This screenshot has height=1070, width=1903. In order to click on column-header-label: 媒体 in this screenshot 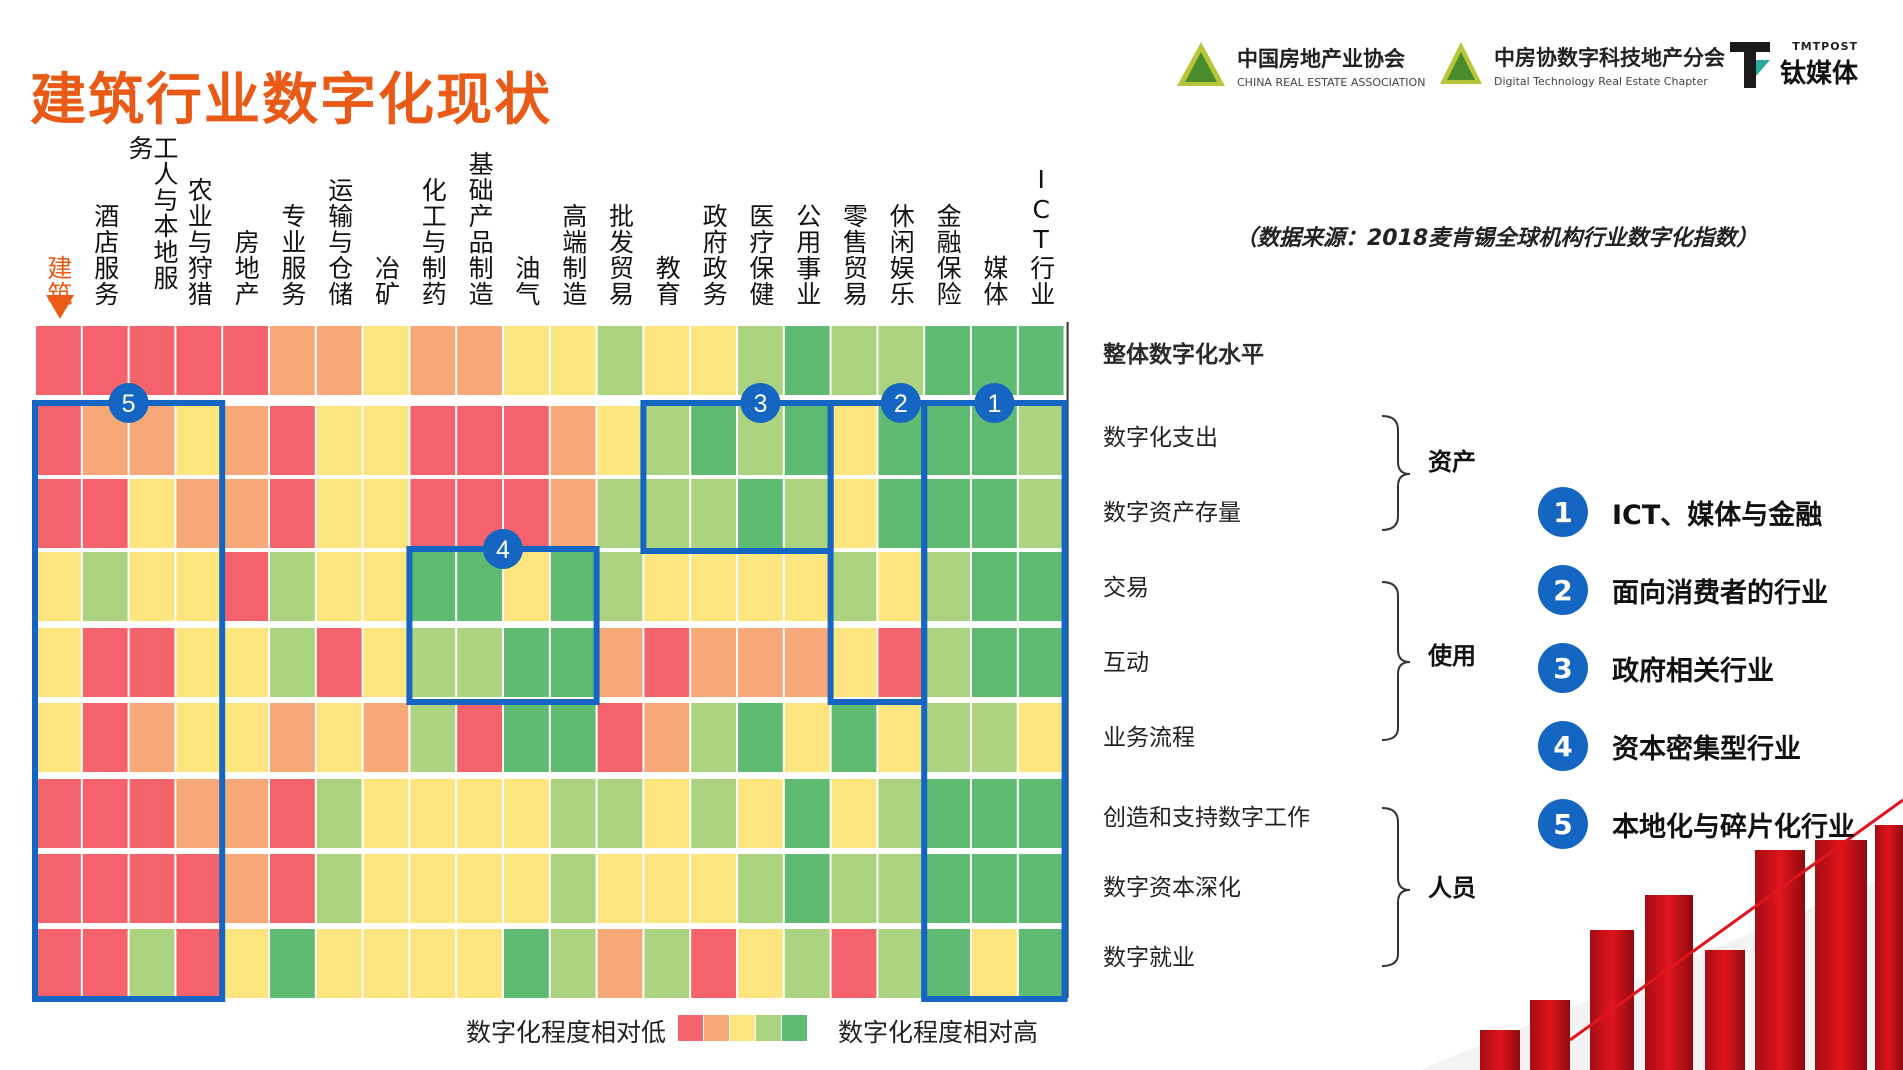, I will do `click(994, 281)`.